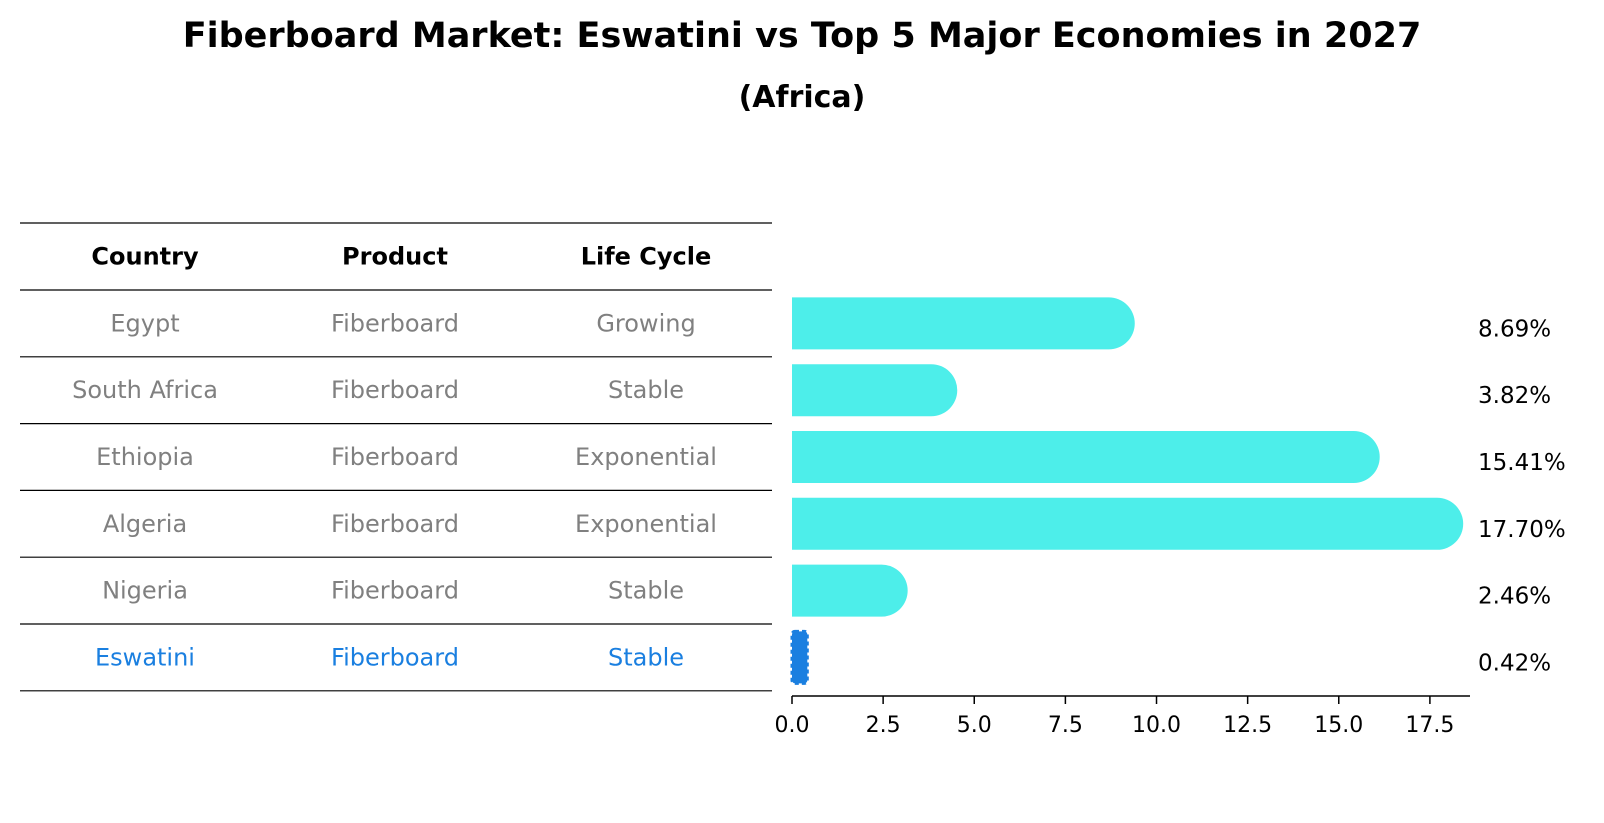 The image size is (1604, 823). What do you see at coordinates (145, 390) in the screenshot?
I see `table-cell: South Africa` at bounding box center [145, 390].